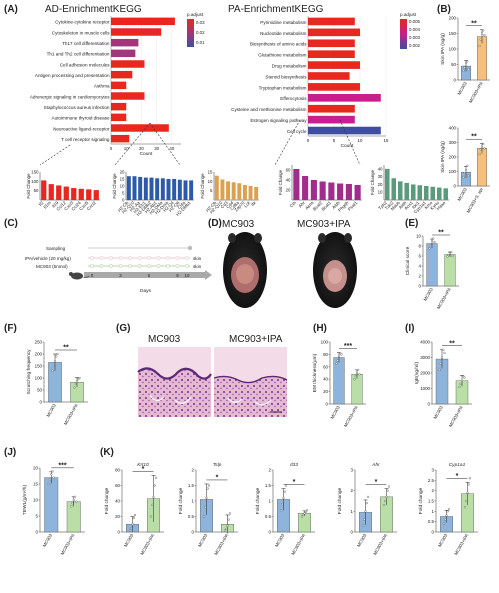  I want to click on connector-line, so click(287, 142).